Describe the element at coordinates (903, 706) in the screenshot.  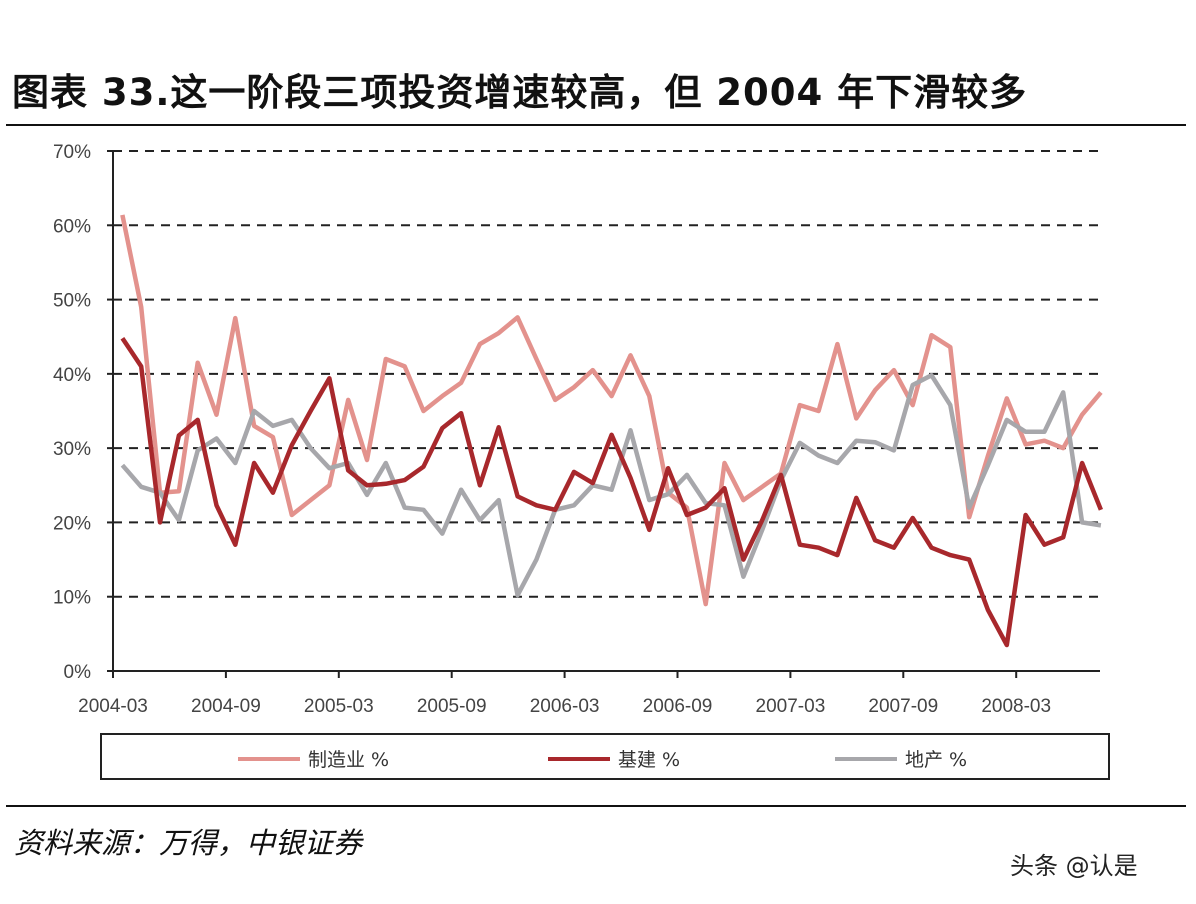
I see `x-tick-label: 2007-09` at that location.